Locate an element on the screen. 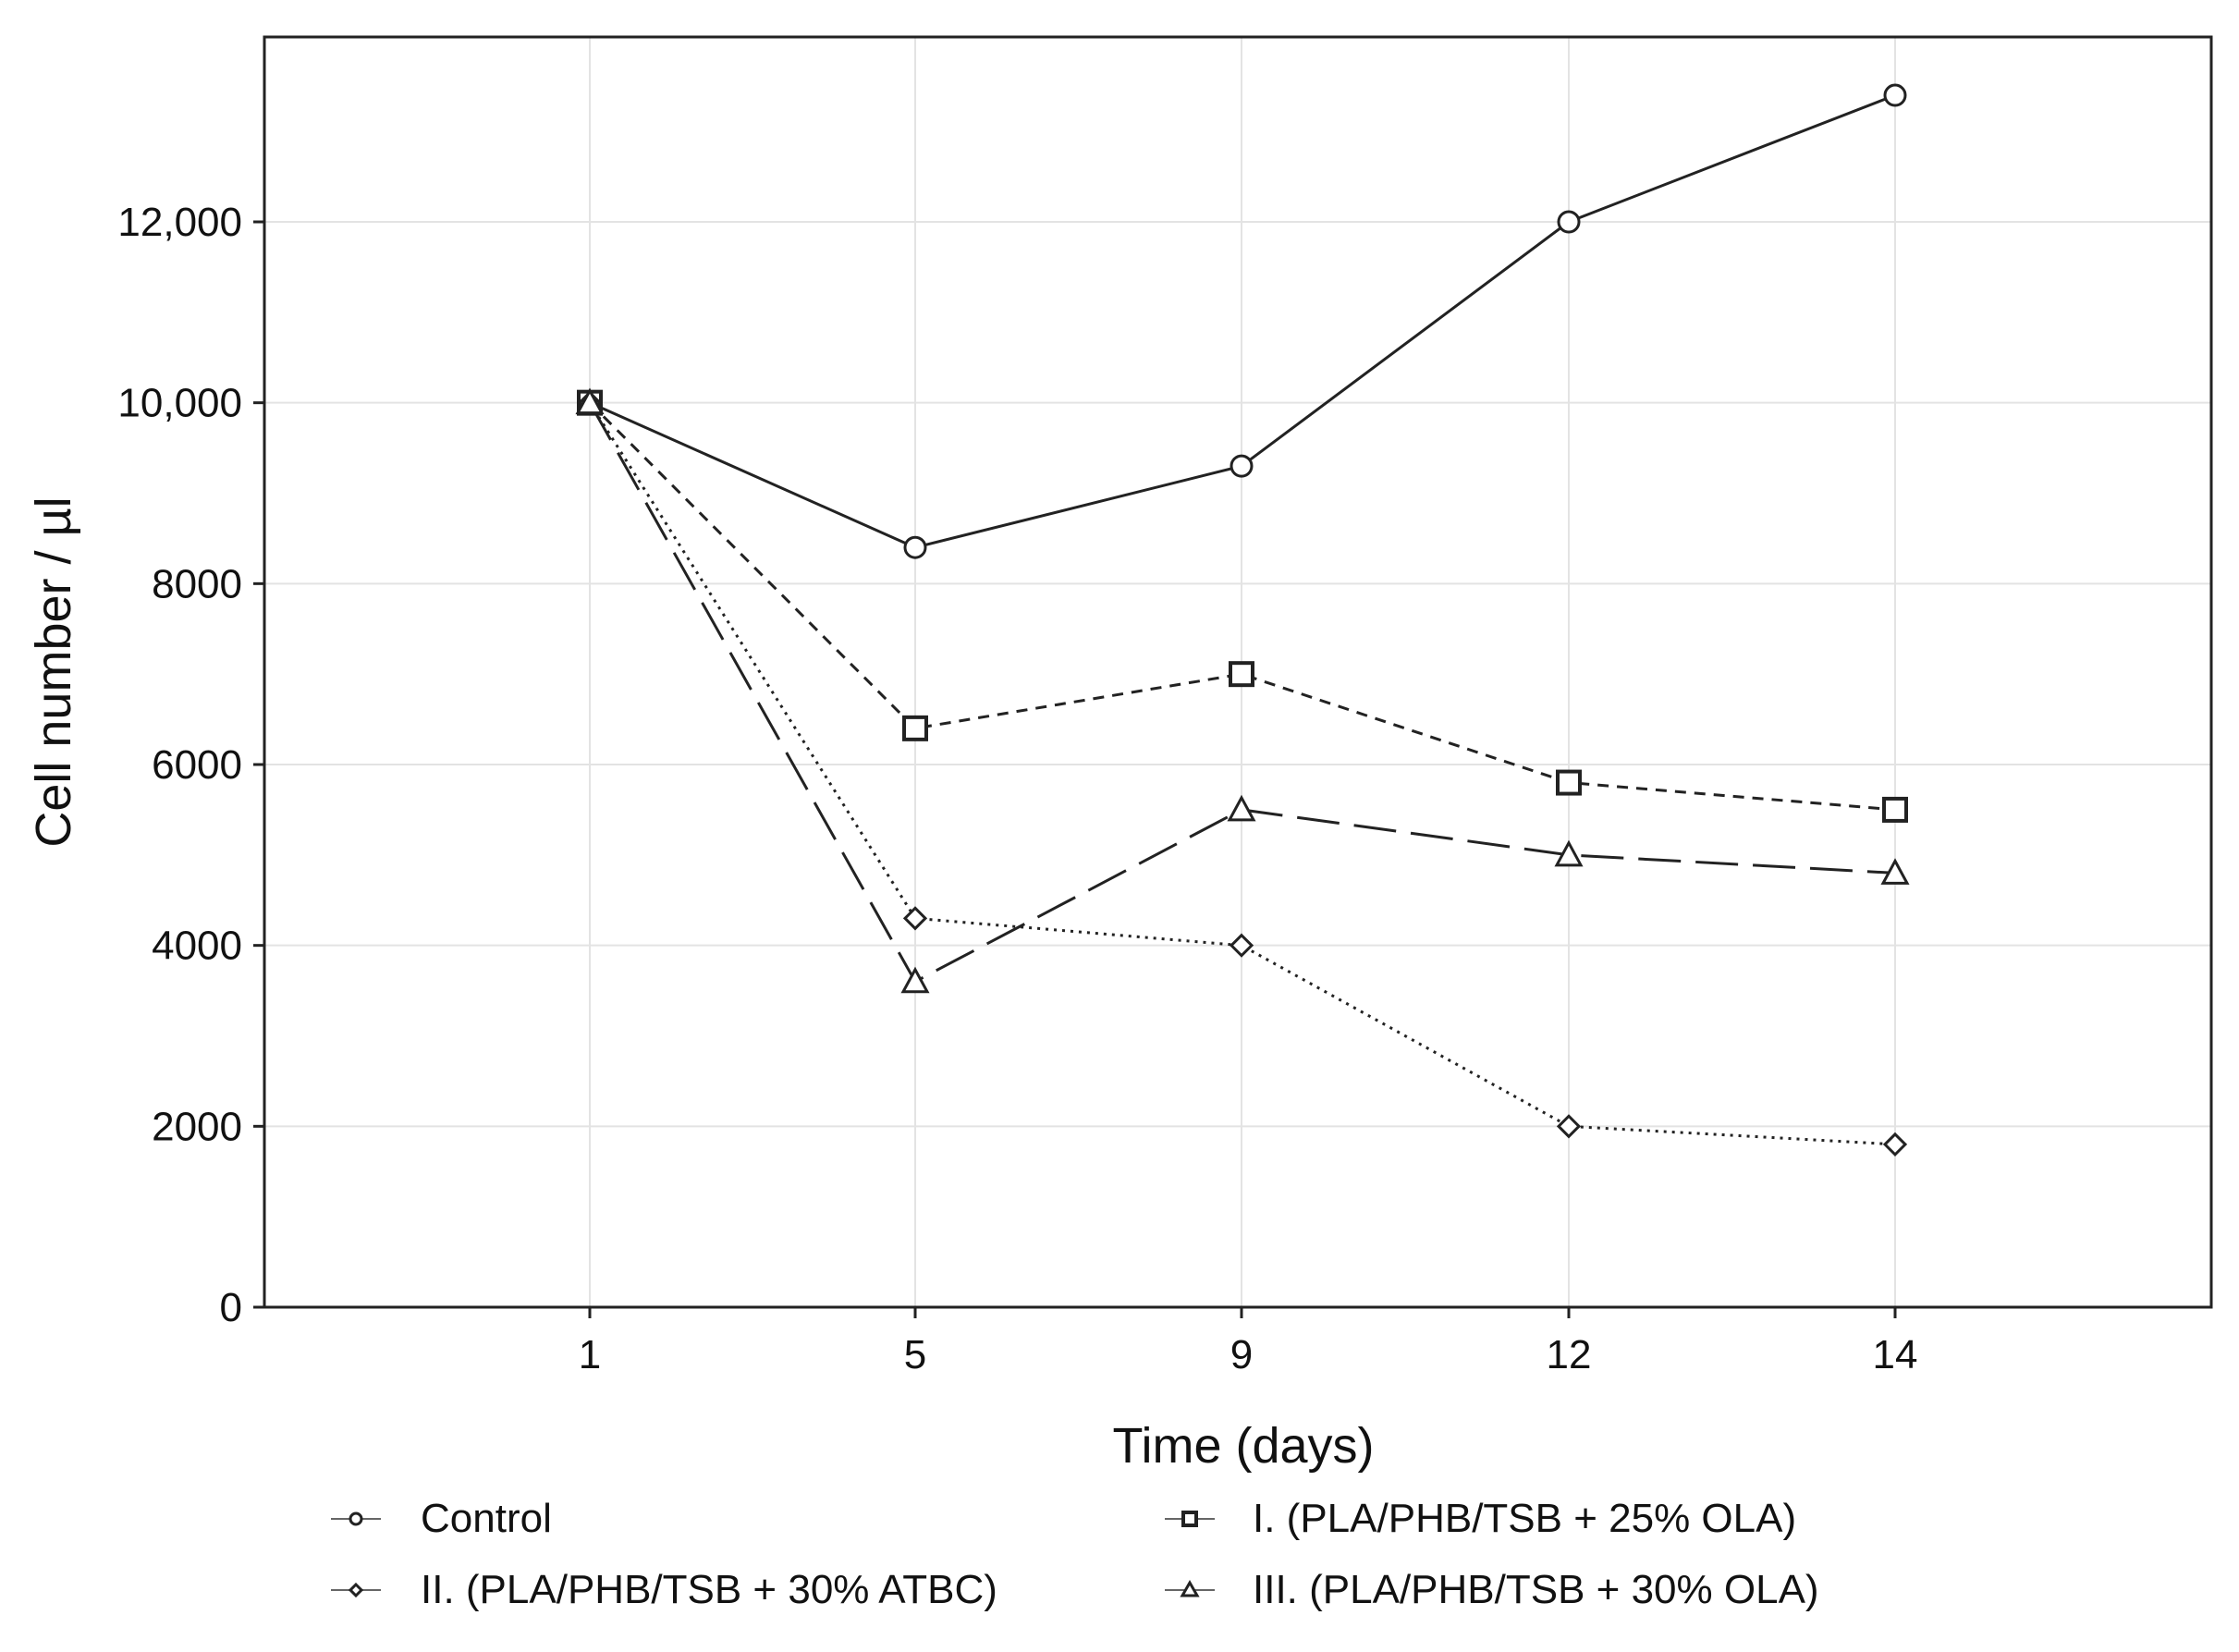  y-tick-label: 10,000 is located at coordinates (180, 403).